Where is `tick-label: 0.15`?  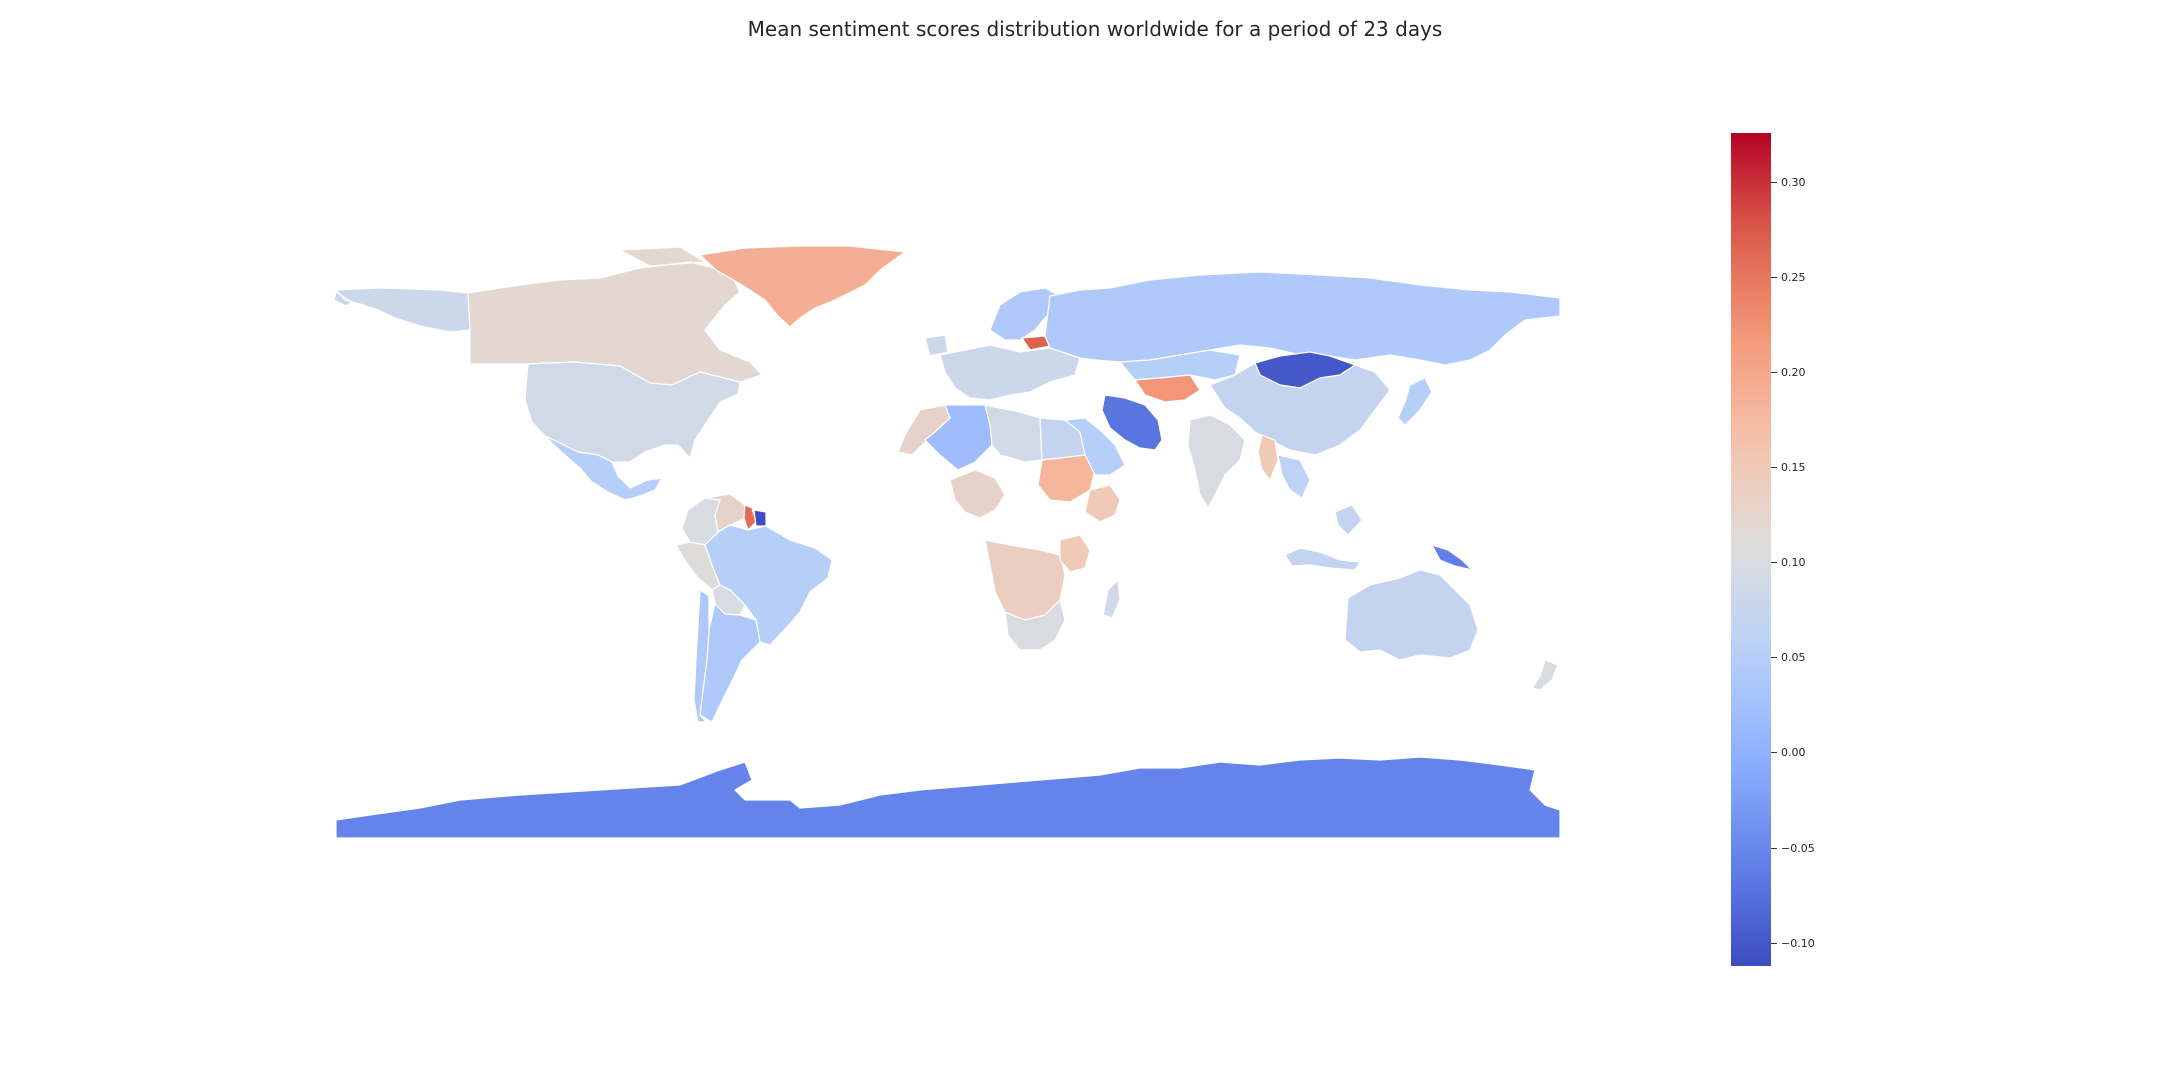 tick-label: 0.15 is located at coordinates (1793, 468).